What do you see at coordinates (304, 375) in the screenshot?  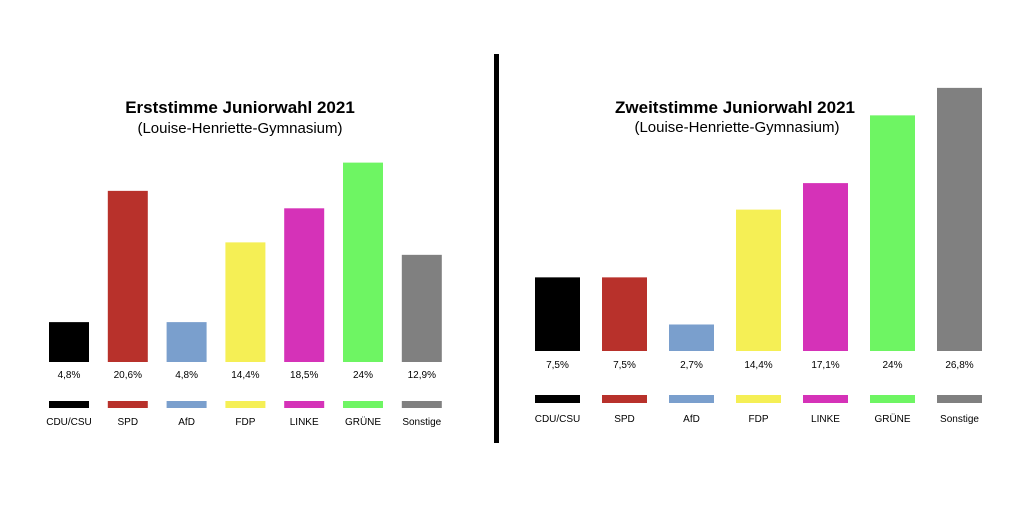 I see `value-label-linke: 18,5%` at bounding box center [304, 375].